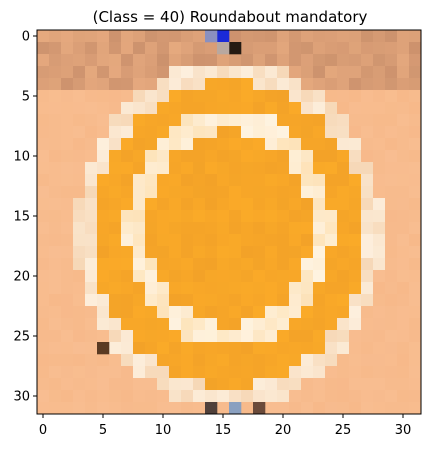 The height and width of the screenshot is (449, 435). Describe the element at coordinates (21, 277) in the screenshot. I see `y-tick-label: 20` at that location.